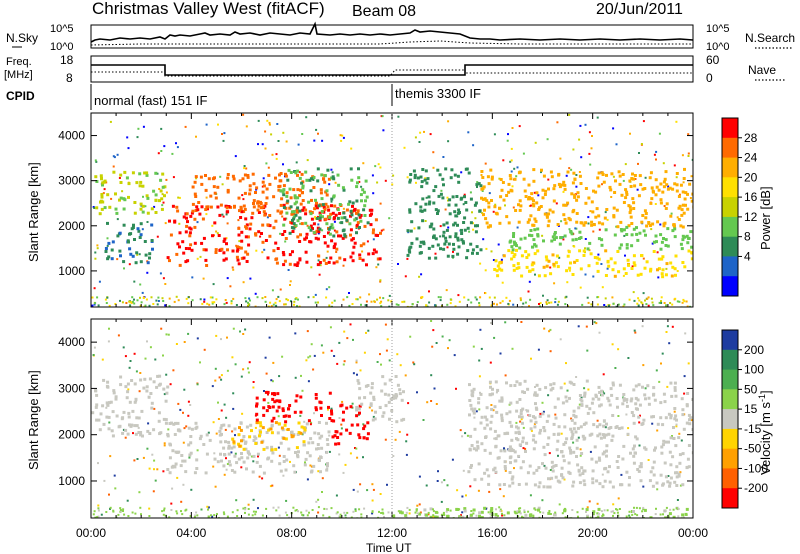  I want to click on nsky-panel: N.Sky 10^5 10^0 10^5 10^0 N.Search, so click(400, 37).